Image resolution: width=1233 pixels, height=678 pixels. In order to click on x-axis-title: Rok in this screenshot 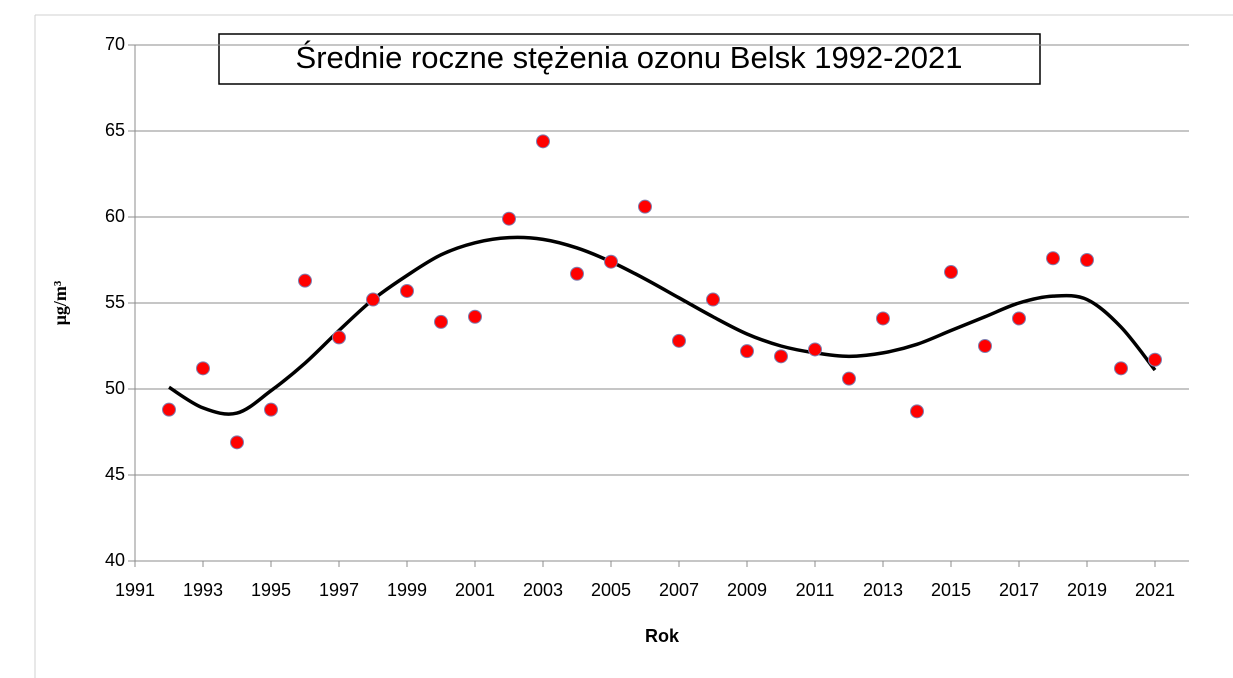, I will do `click(662, 636)`.